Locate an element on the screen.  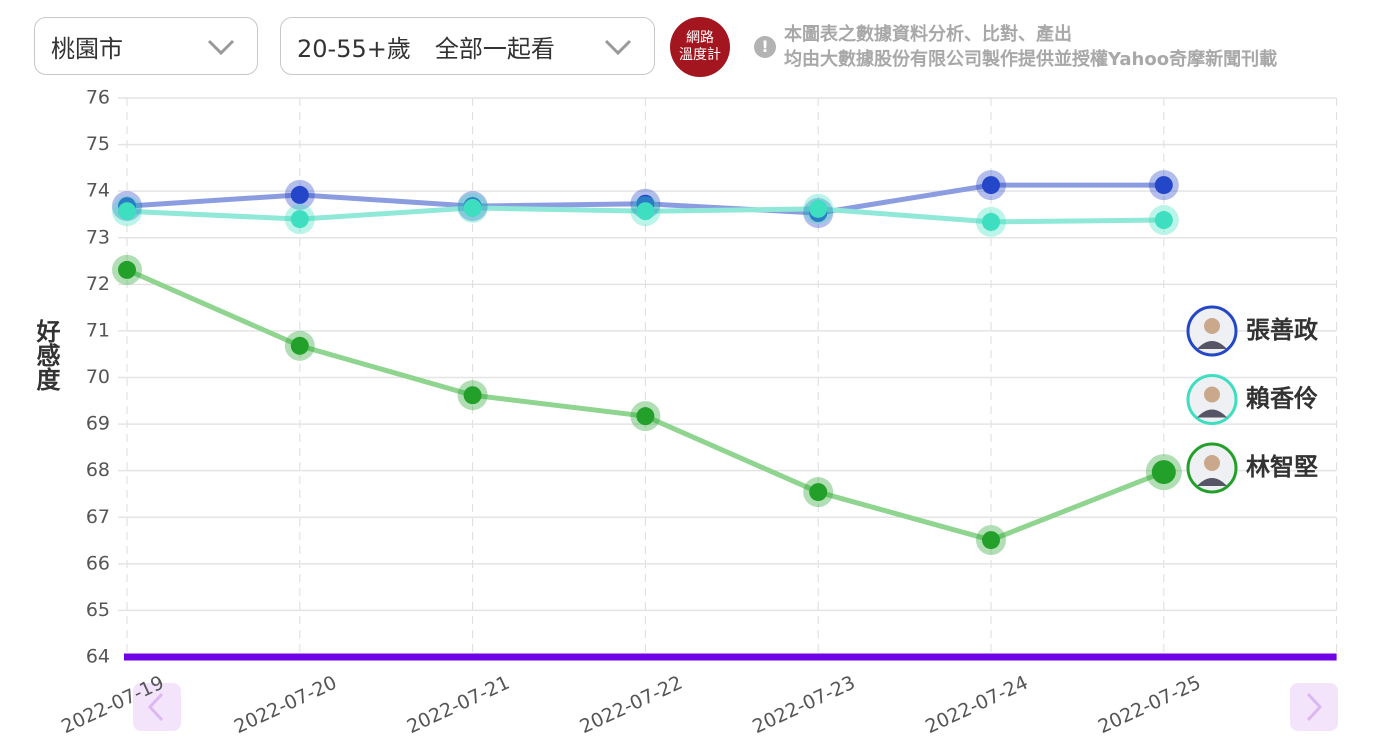
y-tick-label: 75 is located at coordinates (98, 144).